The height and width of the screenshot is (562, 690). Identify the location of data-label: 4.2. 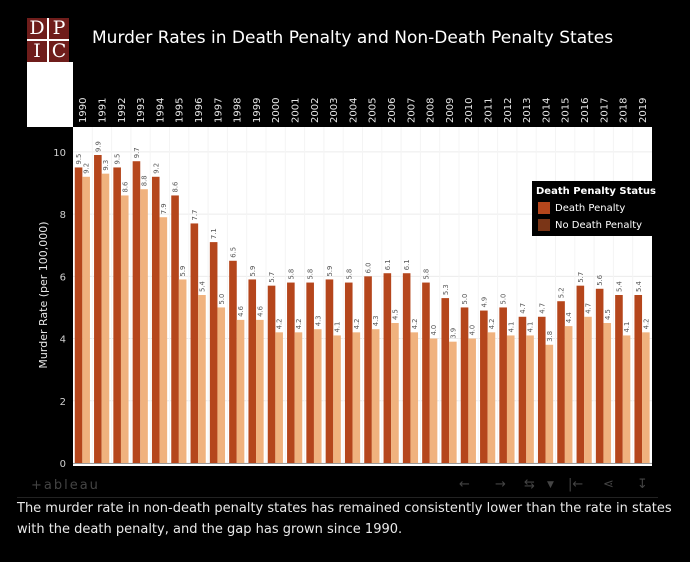
(357, 324).